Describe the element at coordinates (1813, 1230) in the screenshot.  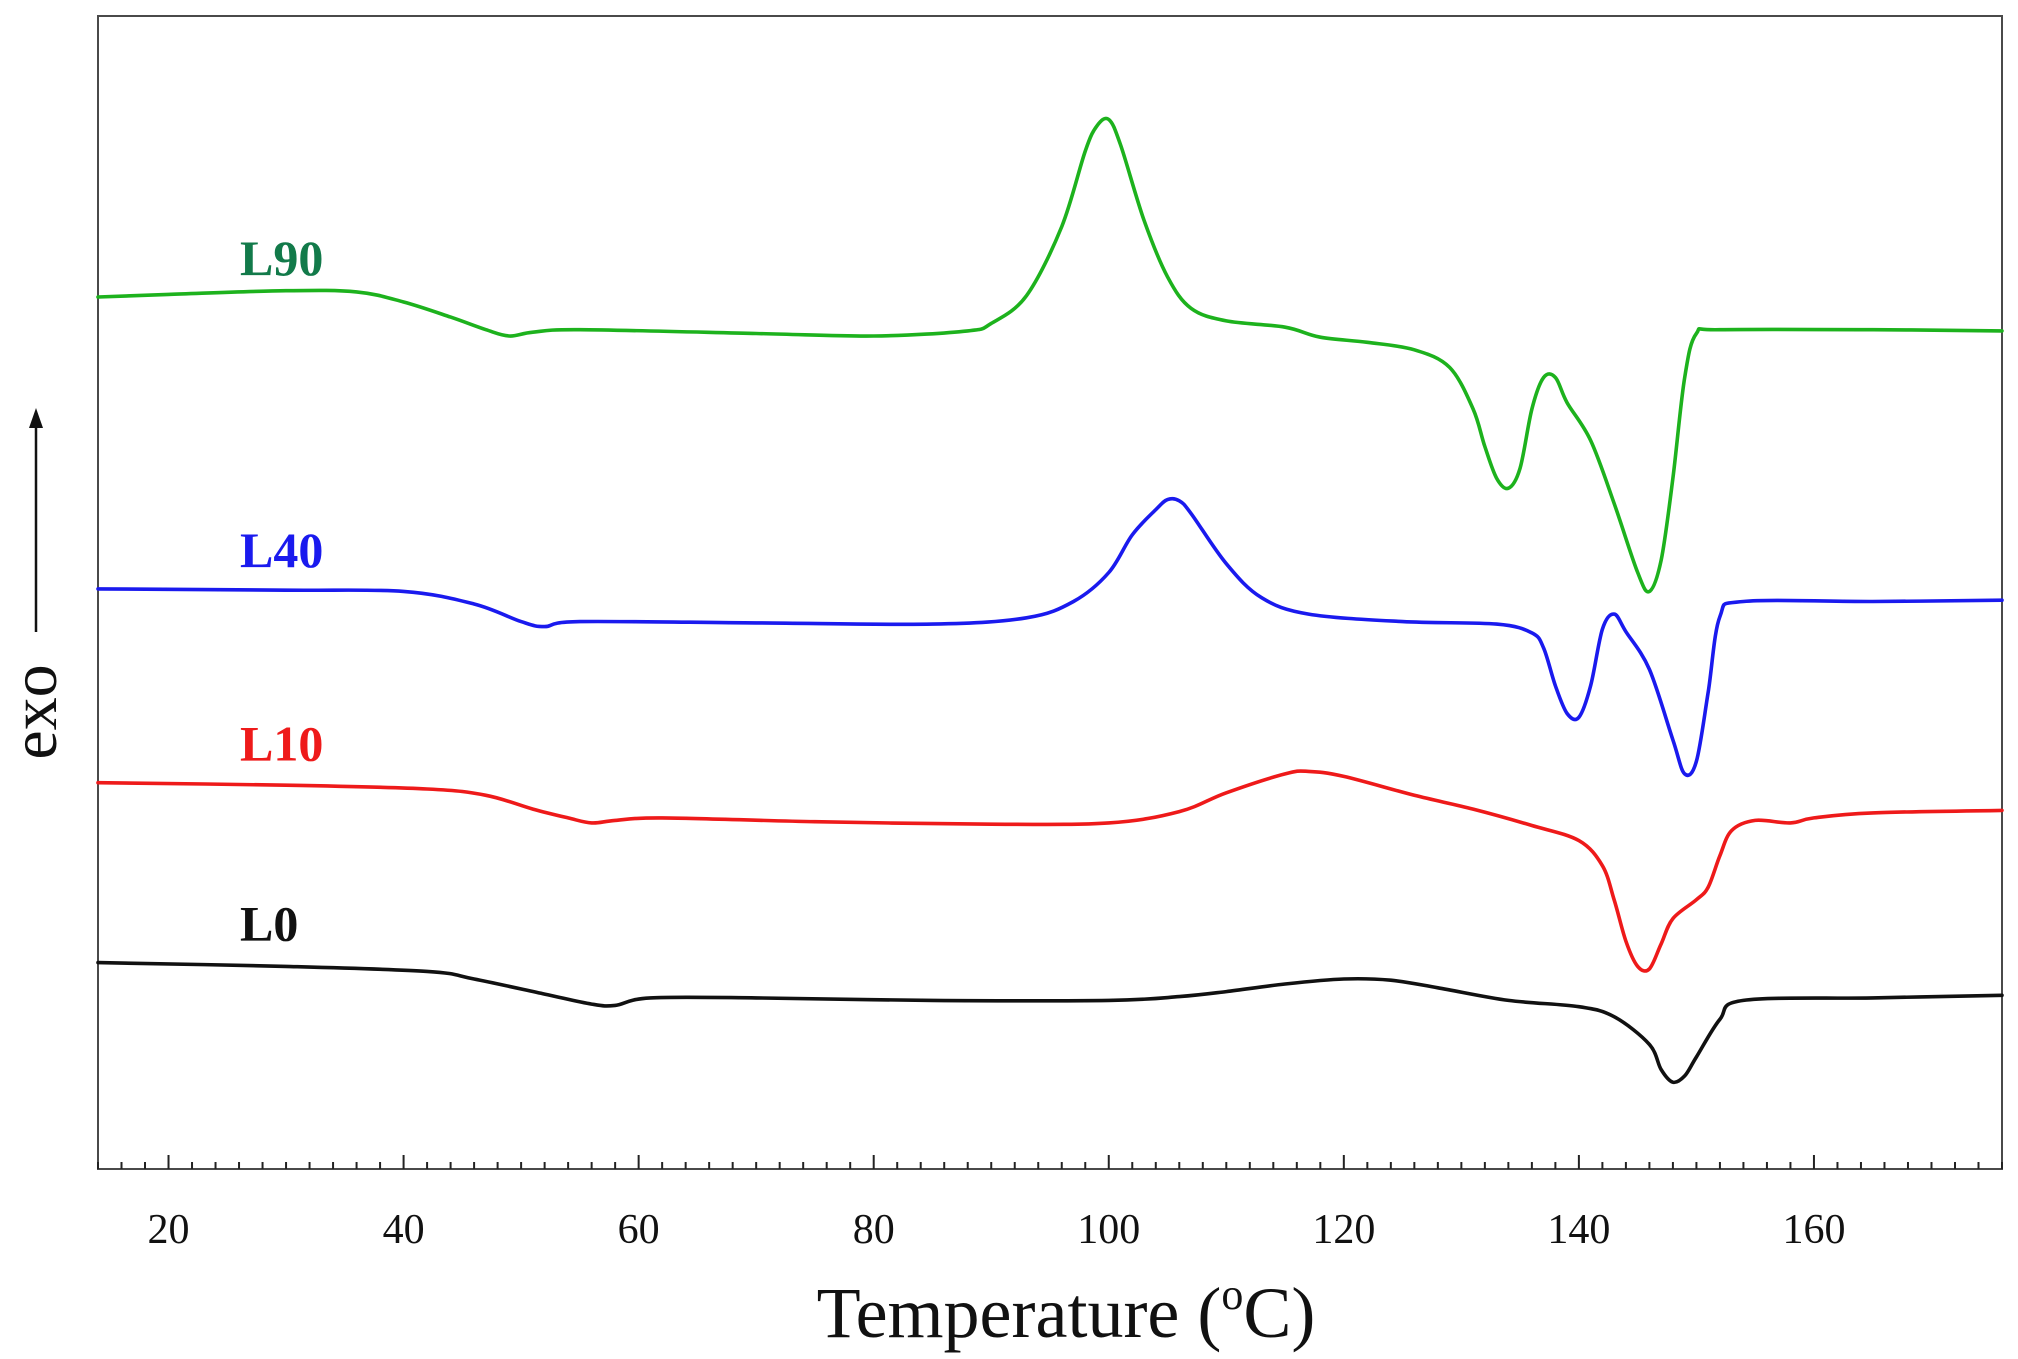
I see `x-tick-label: 160` at that location.